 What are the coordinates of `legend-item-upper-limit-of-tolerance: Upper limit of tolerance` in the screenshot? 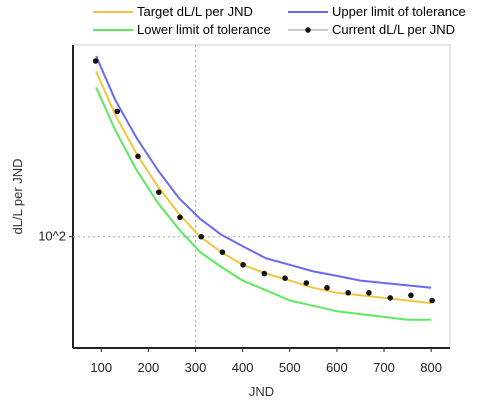 It's located at (377, 11).